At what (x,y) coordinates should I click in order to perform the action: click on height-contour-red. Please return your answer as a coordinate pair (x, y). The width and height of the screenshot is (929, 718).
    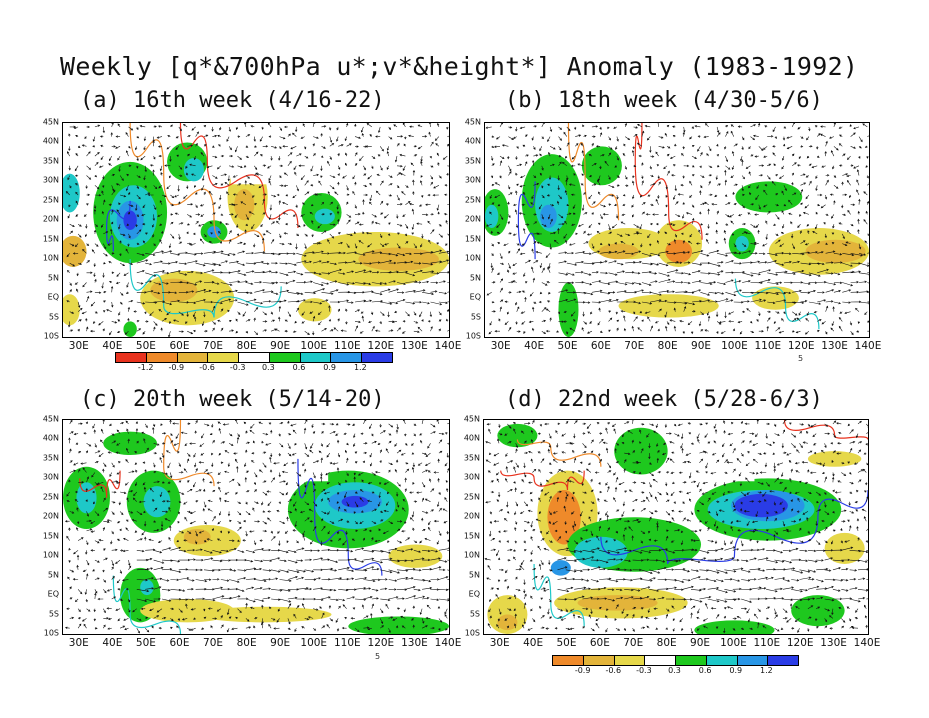
    Looking at the image, I should click on (239, 176).